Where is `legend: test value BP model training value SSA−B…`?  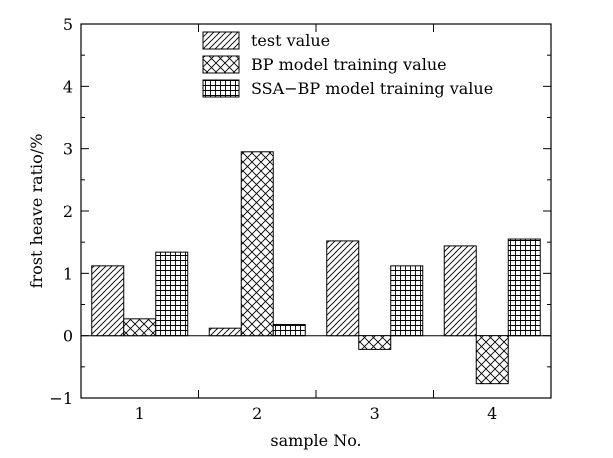
legend: test value BP model training value SSA−B… is located at coordinates (347, 64).